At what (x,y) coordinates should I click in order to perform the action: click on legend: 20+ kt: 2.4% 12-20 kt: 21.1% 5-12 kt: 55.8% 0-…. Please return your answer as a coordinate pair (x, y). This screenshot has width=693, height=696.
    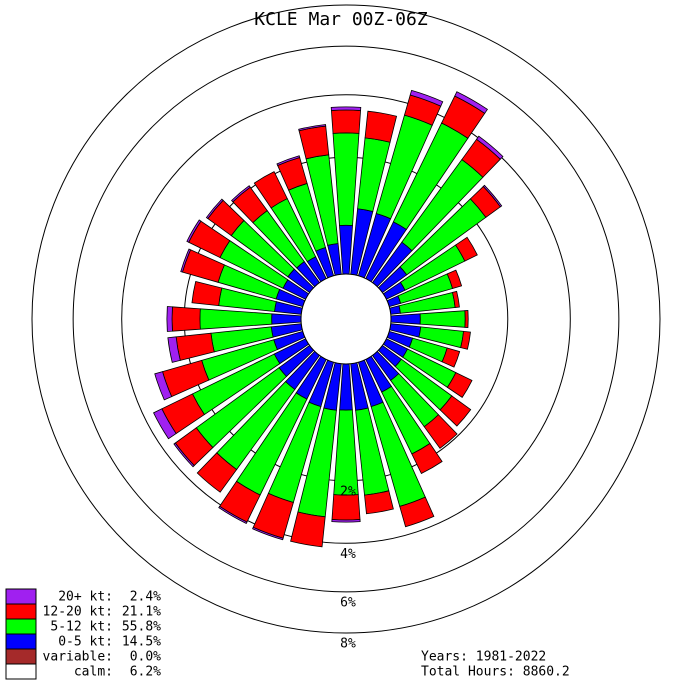
    Looking at the image, I should click on (83, 634).